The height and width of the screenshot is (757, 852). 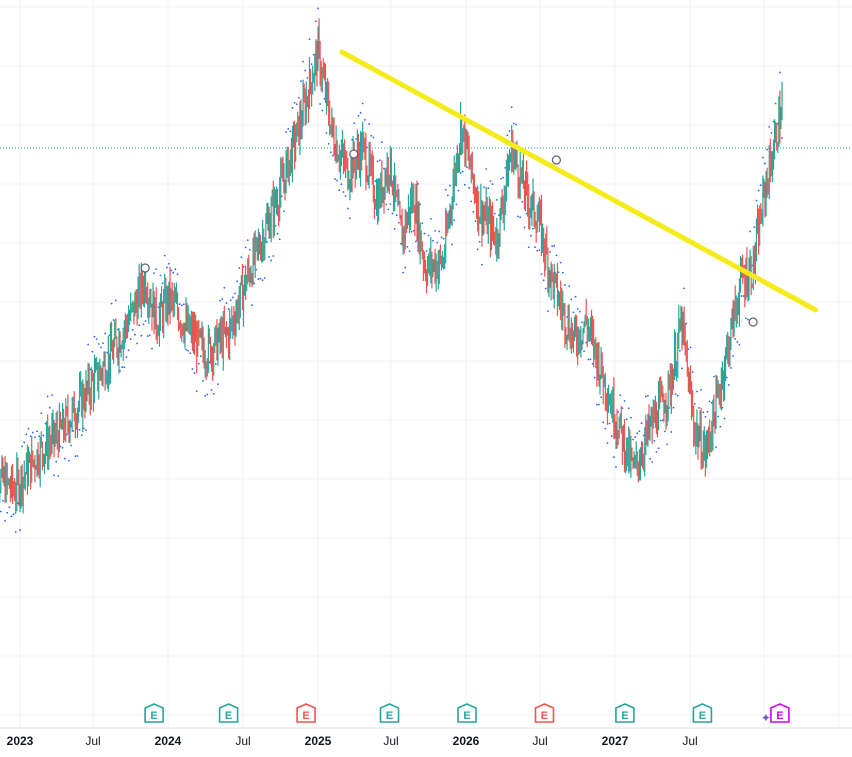 I want to click on time-axis-label: 2024, so click(x=168, y=741).